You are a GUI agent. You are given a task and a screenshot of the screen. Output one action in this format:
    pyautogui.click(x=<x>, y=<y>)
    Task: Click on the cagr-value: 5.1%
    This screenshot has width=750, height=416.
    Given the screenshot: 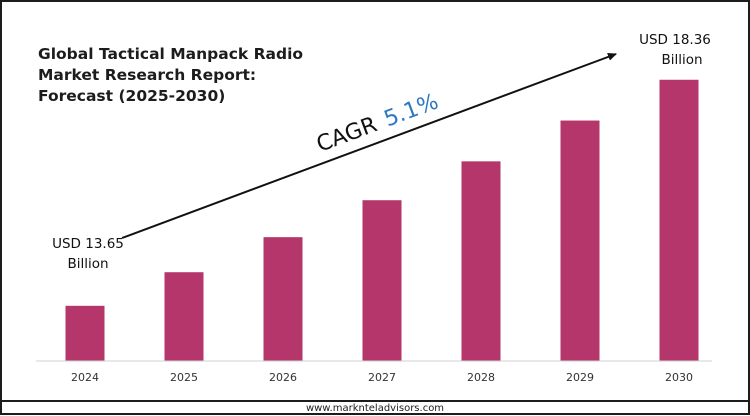 What is the action you would take?
    pyautogui.click(x=411, y=110)
    